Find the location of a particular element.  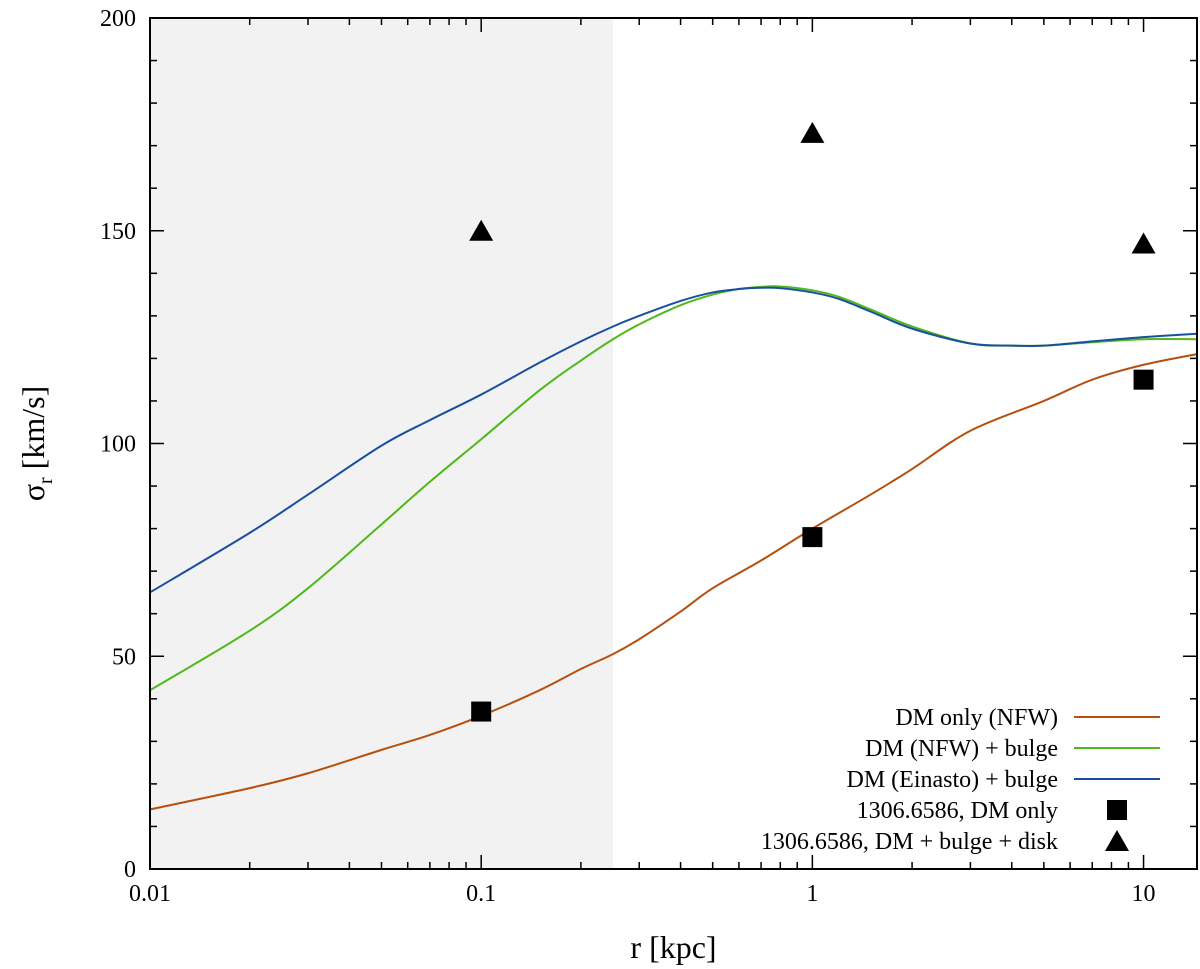

legend-label: DM only (NFW) is located at coordinates (976, 718).